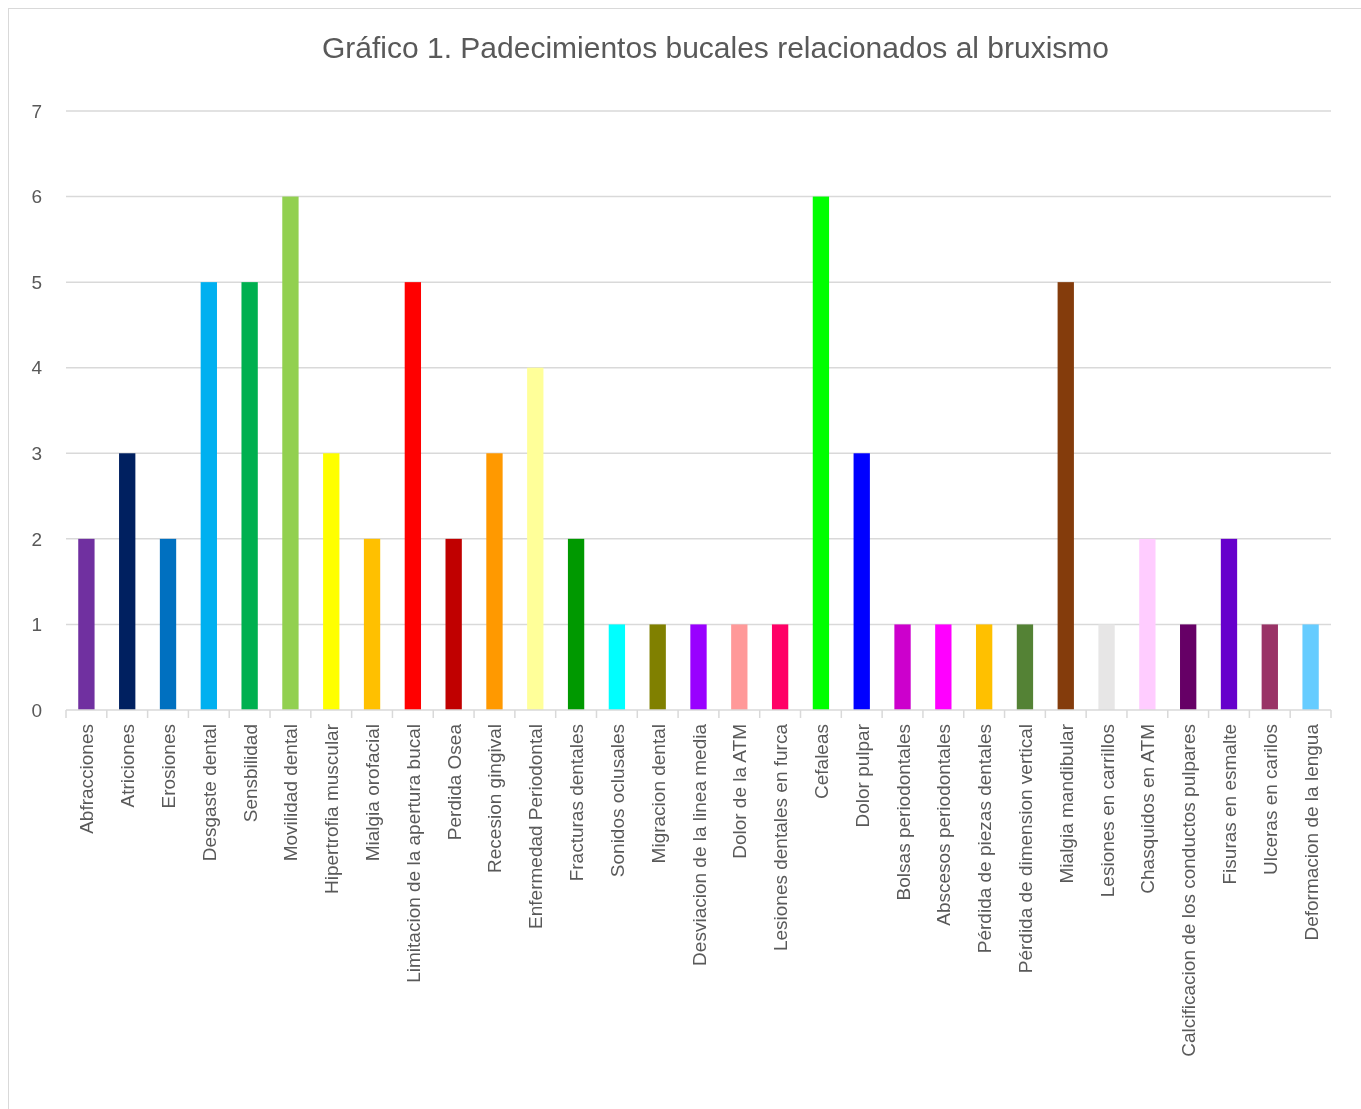 The height and width of the screenshot is (1109, 1361). I want to click on x-tick-label: Atriciones, so click(128, 766).